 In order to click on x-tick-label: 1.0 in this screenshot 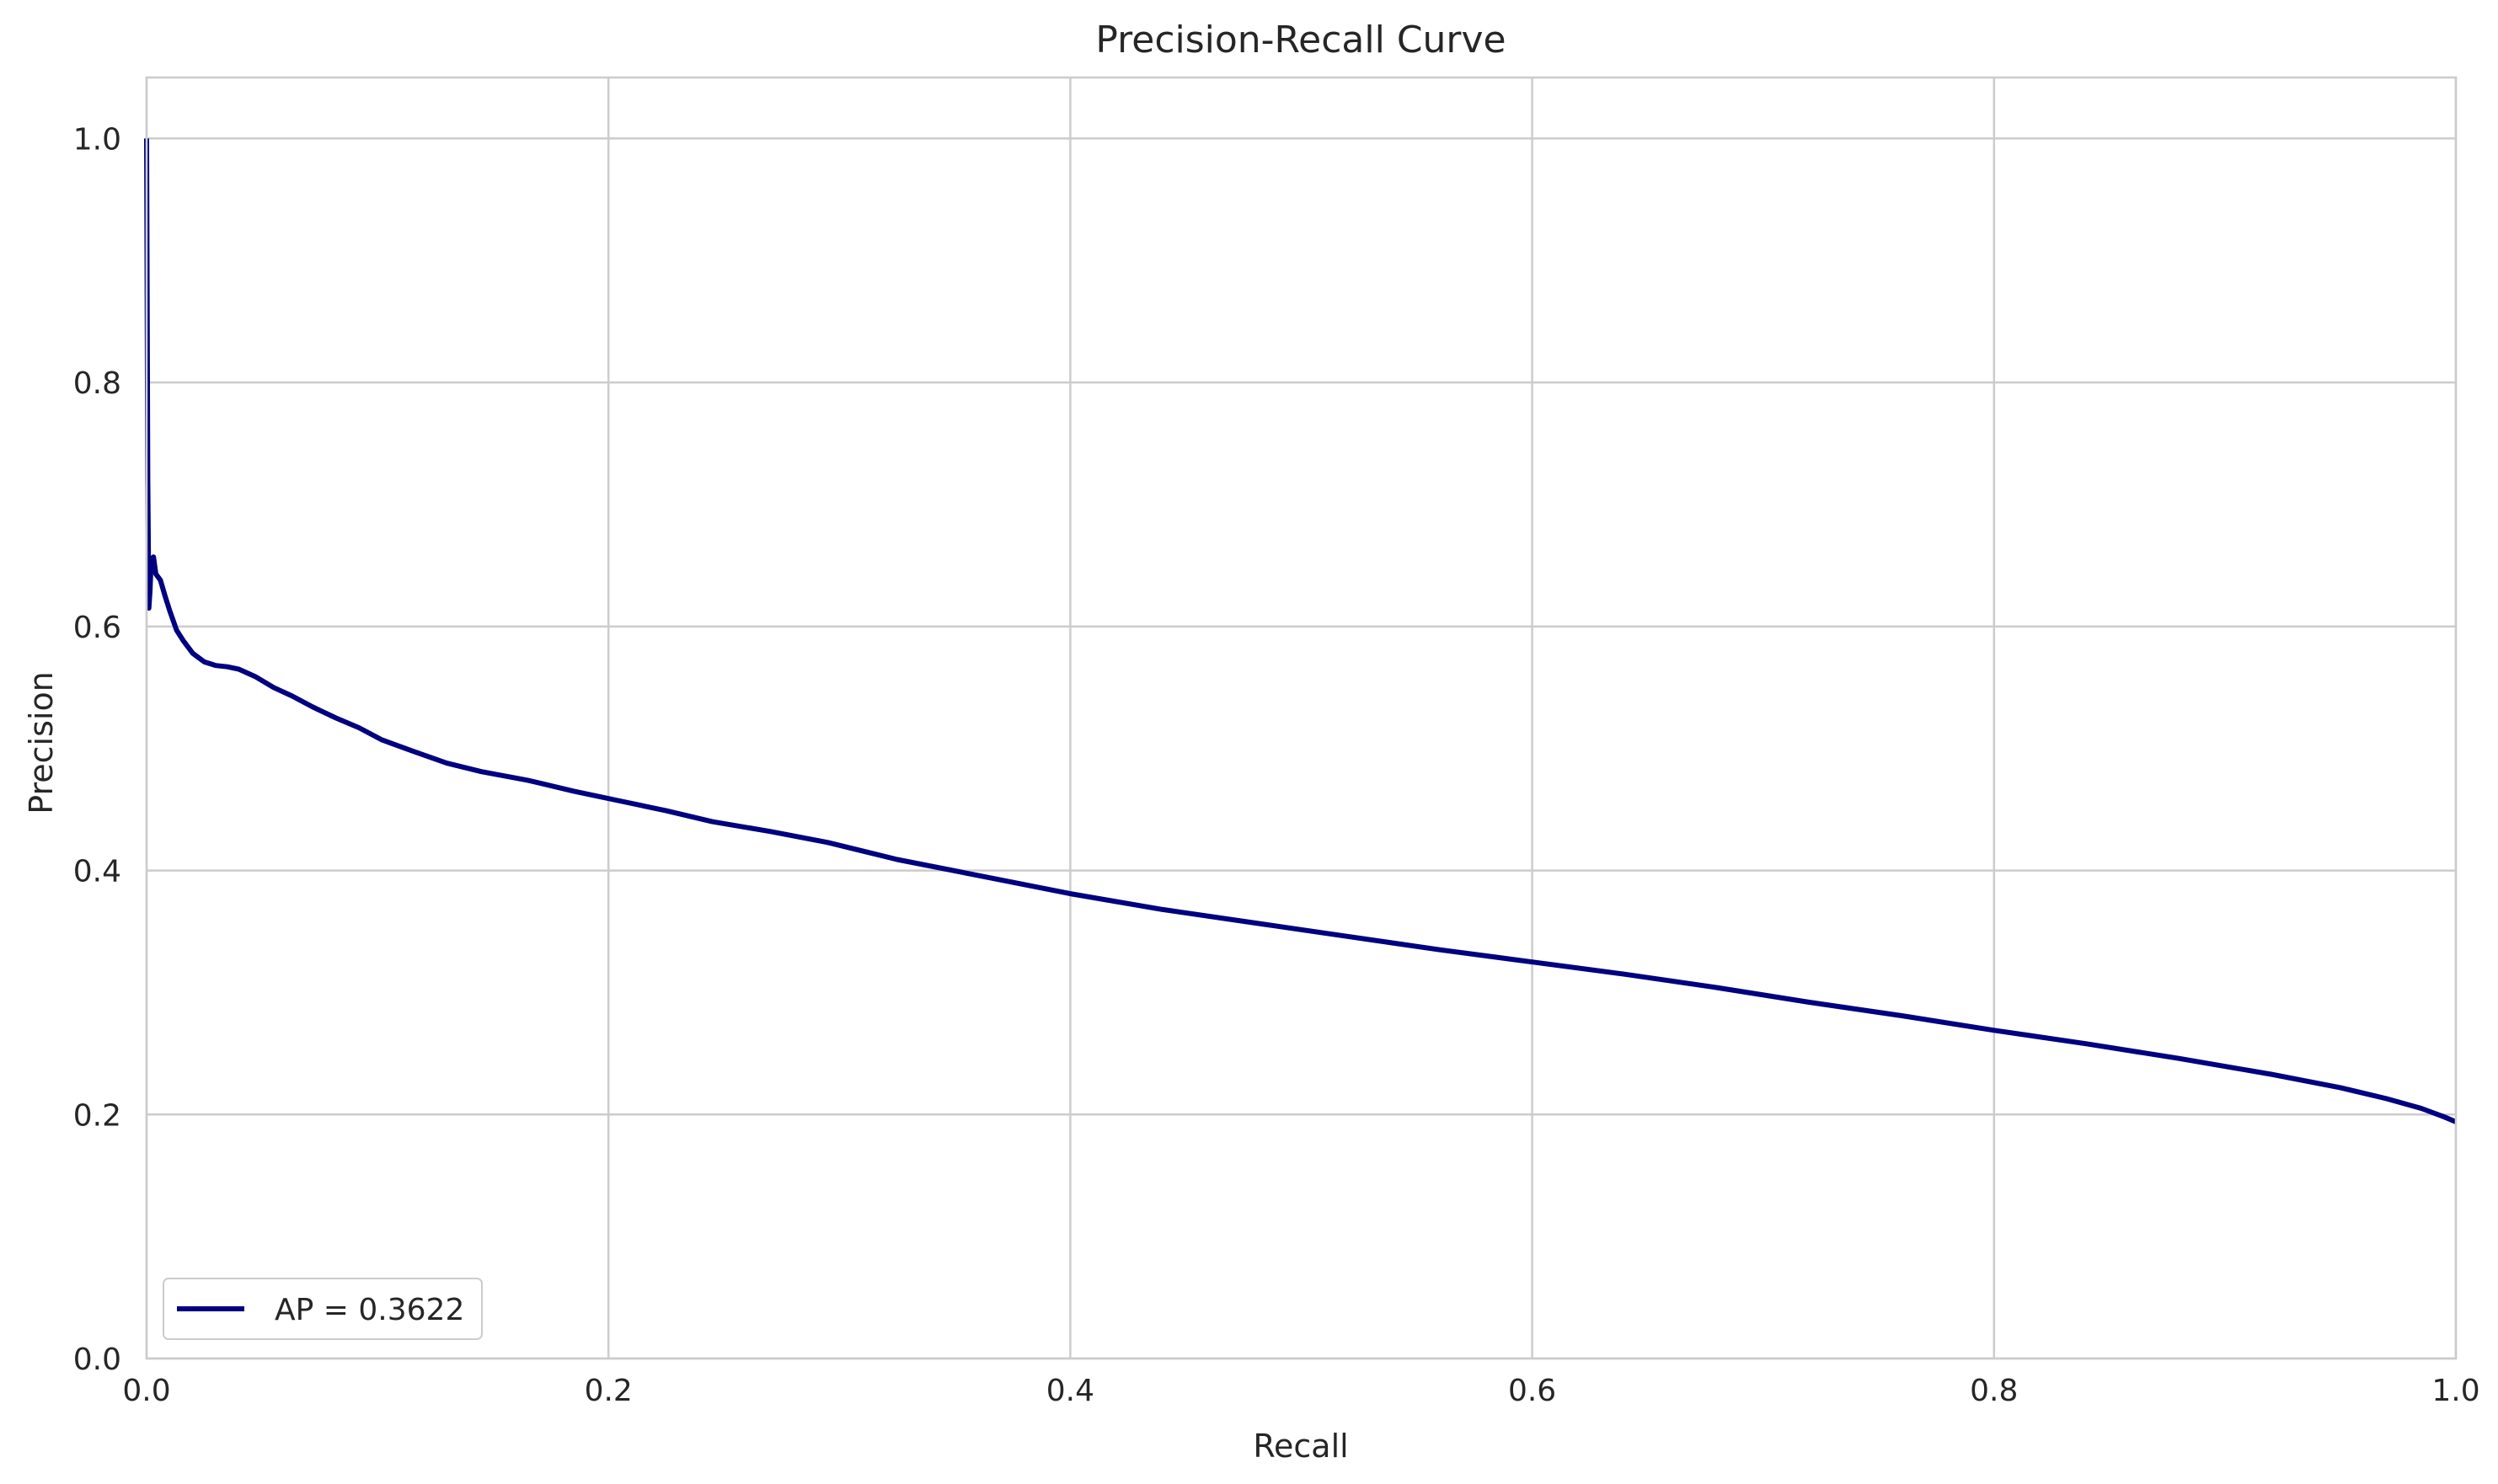, I will do `click(2455, 1391)`.